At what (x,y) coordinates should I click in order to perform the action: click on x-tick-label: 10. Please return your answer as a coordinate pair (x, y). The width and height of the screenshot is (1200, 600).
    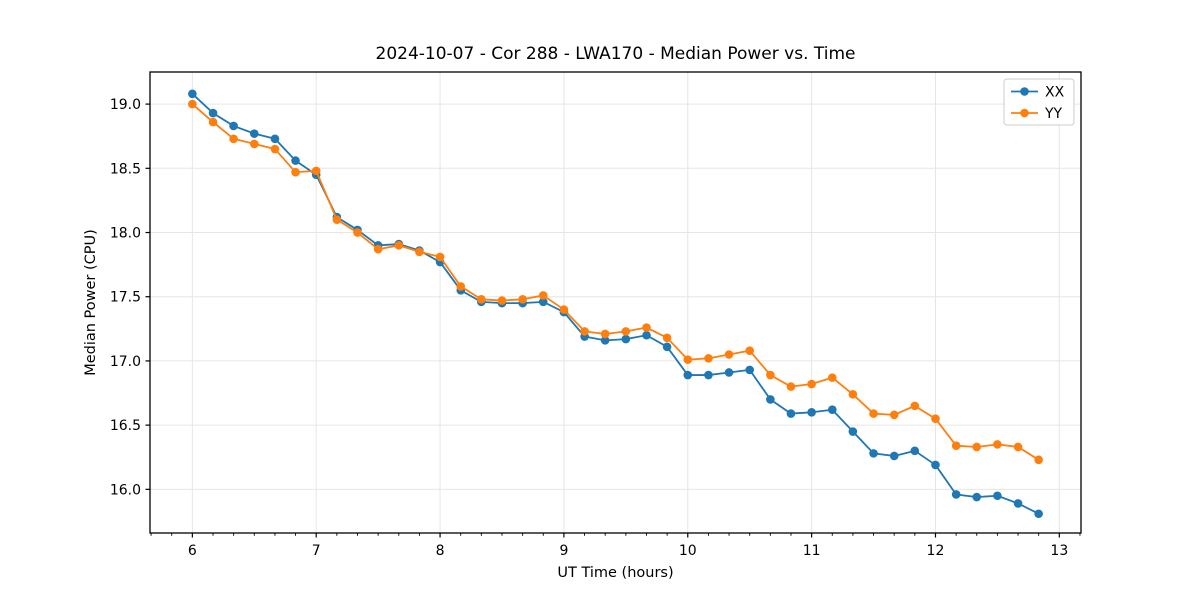
    Looking at the image, I should click on (688, 551).